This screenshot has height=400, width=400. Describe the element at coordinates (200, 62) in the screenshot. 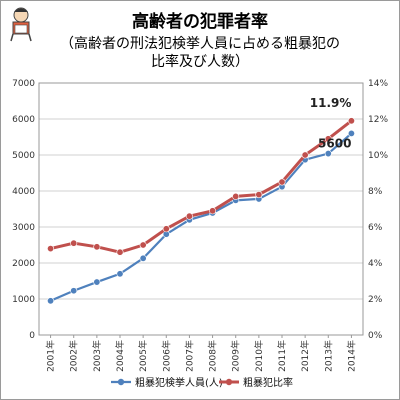

I see `chart-subtitle-line2: 比率及び人数）` at that location.